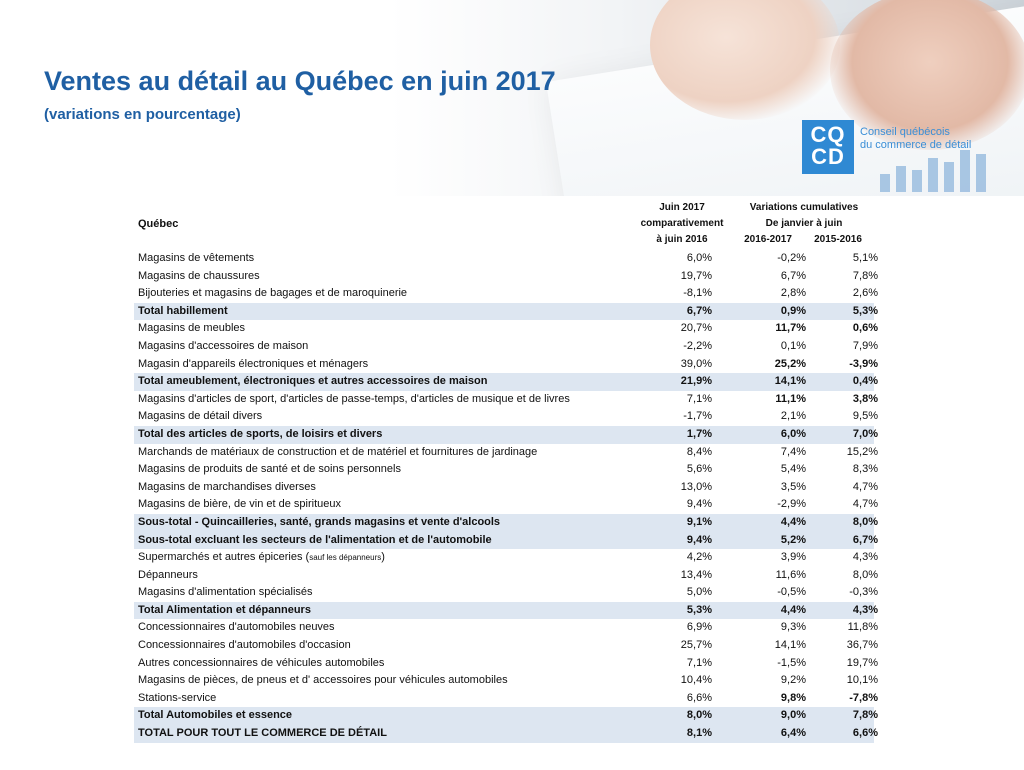 This screenshot has width=1024, height=770. What do you see at coordinates (865, 416) in the screenshot?
I see `value-2015-2016: 9,5%` at bounding box center [865, 416].